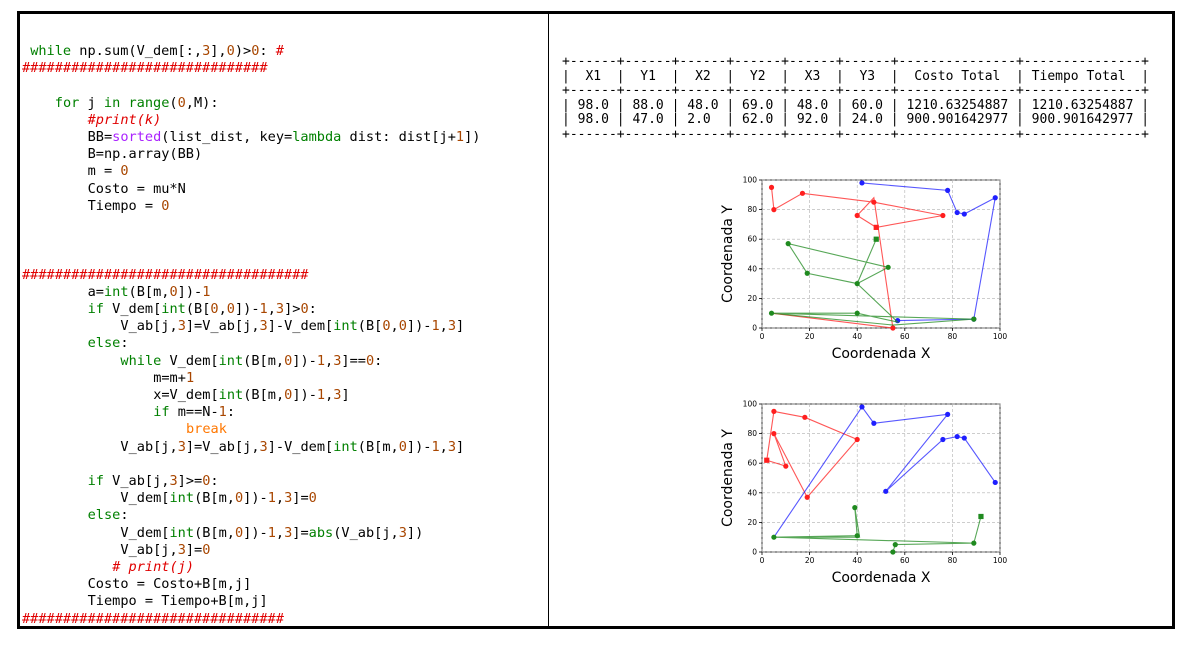  What do you see at coordinates (222, 446) in the screenshot?
I see `code-token: ]=V_ab[j,` at bounding box center [222, 446].